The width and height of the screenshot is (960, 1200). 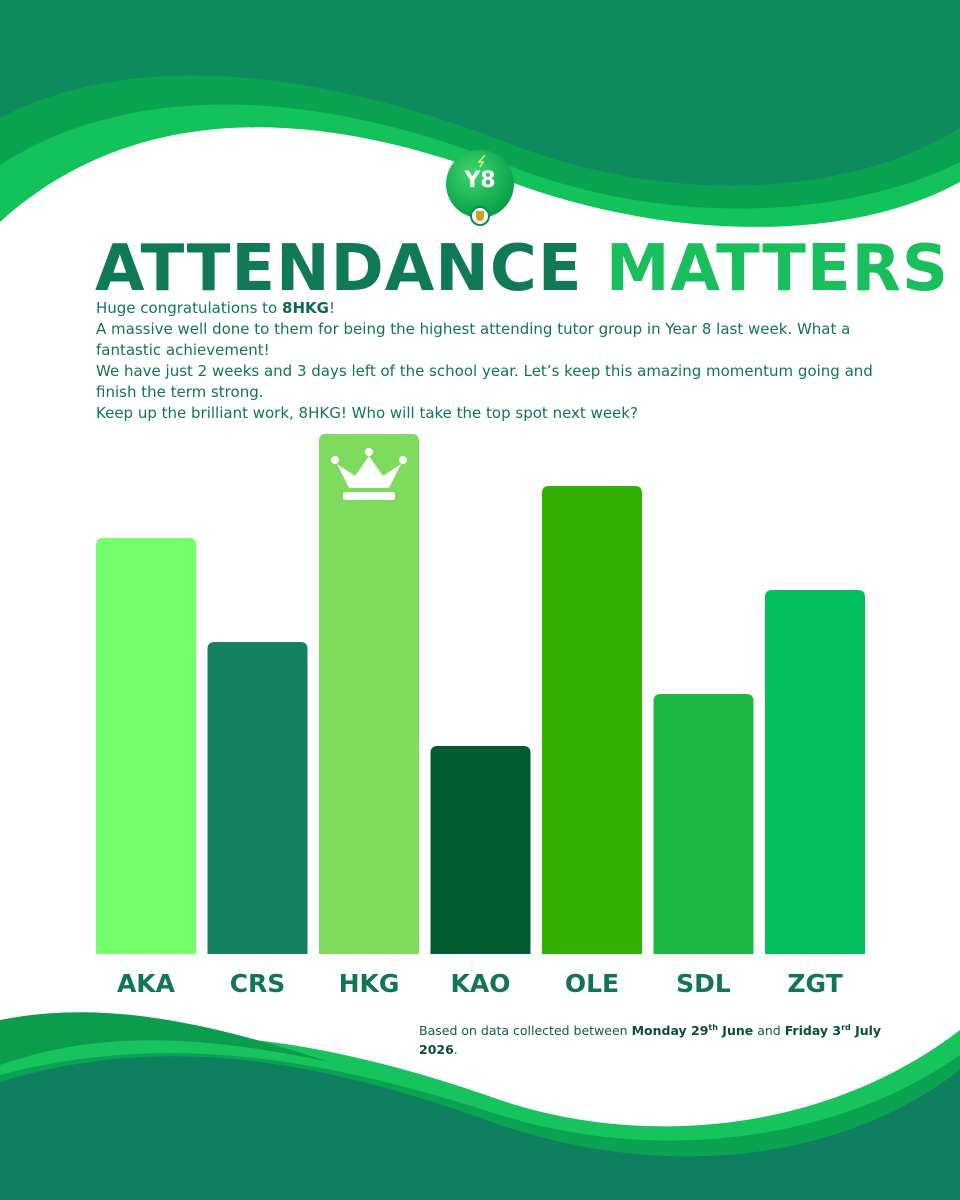 What do you see at coordinates (769, 1031) in the screenshot?
I see `footnote-middle: and` at bounding box center [769, 1031].